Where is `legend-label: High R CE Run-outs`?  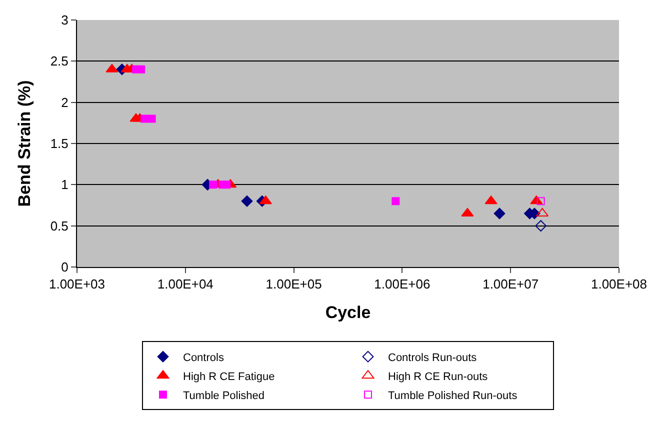 legend-label: High R CE Run-outs is located at coordinates (438, 376).